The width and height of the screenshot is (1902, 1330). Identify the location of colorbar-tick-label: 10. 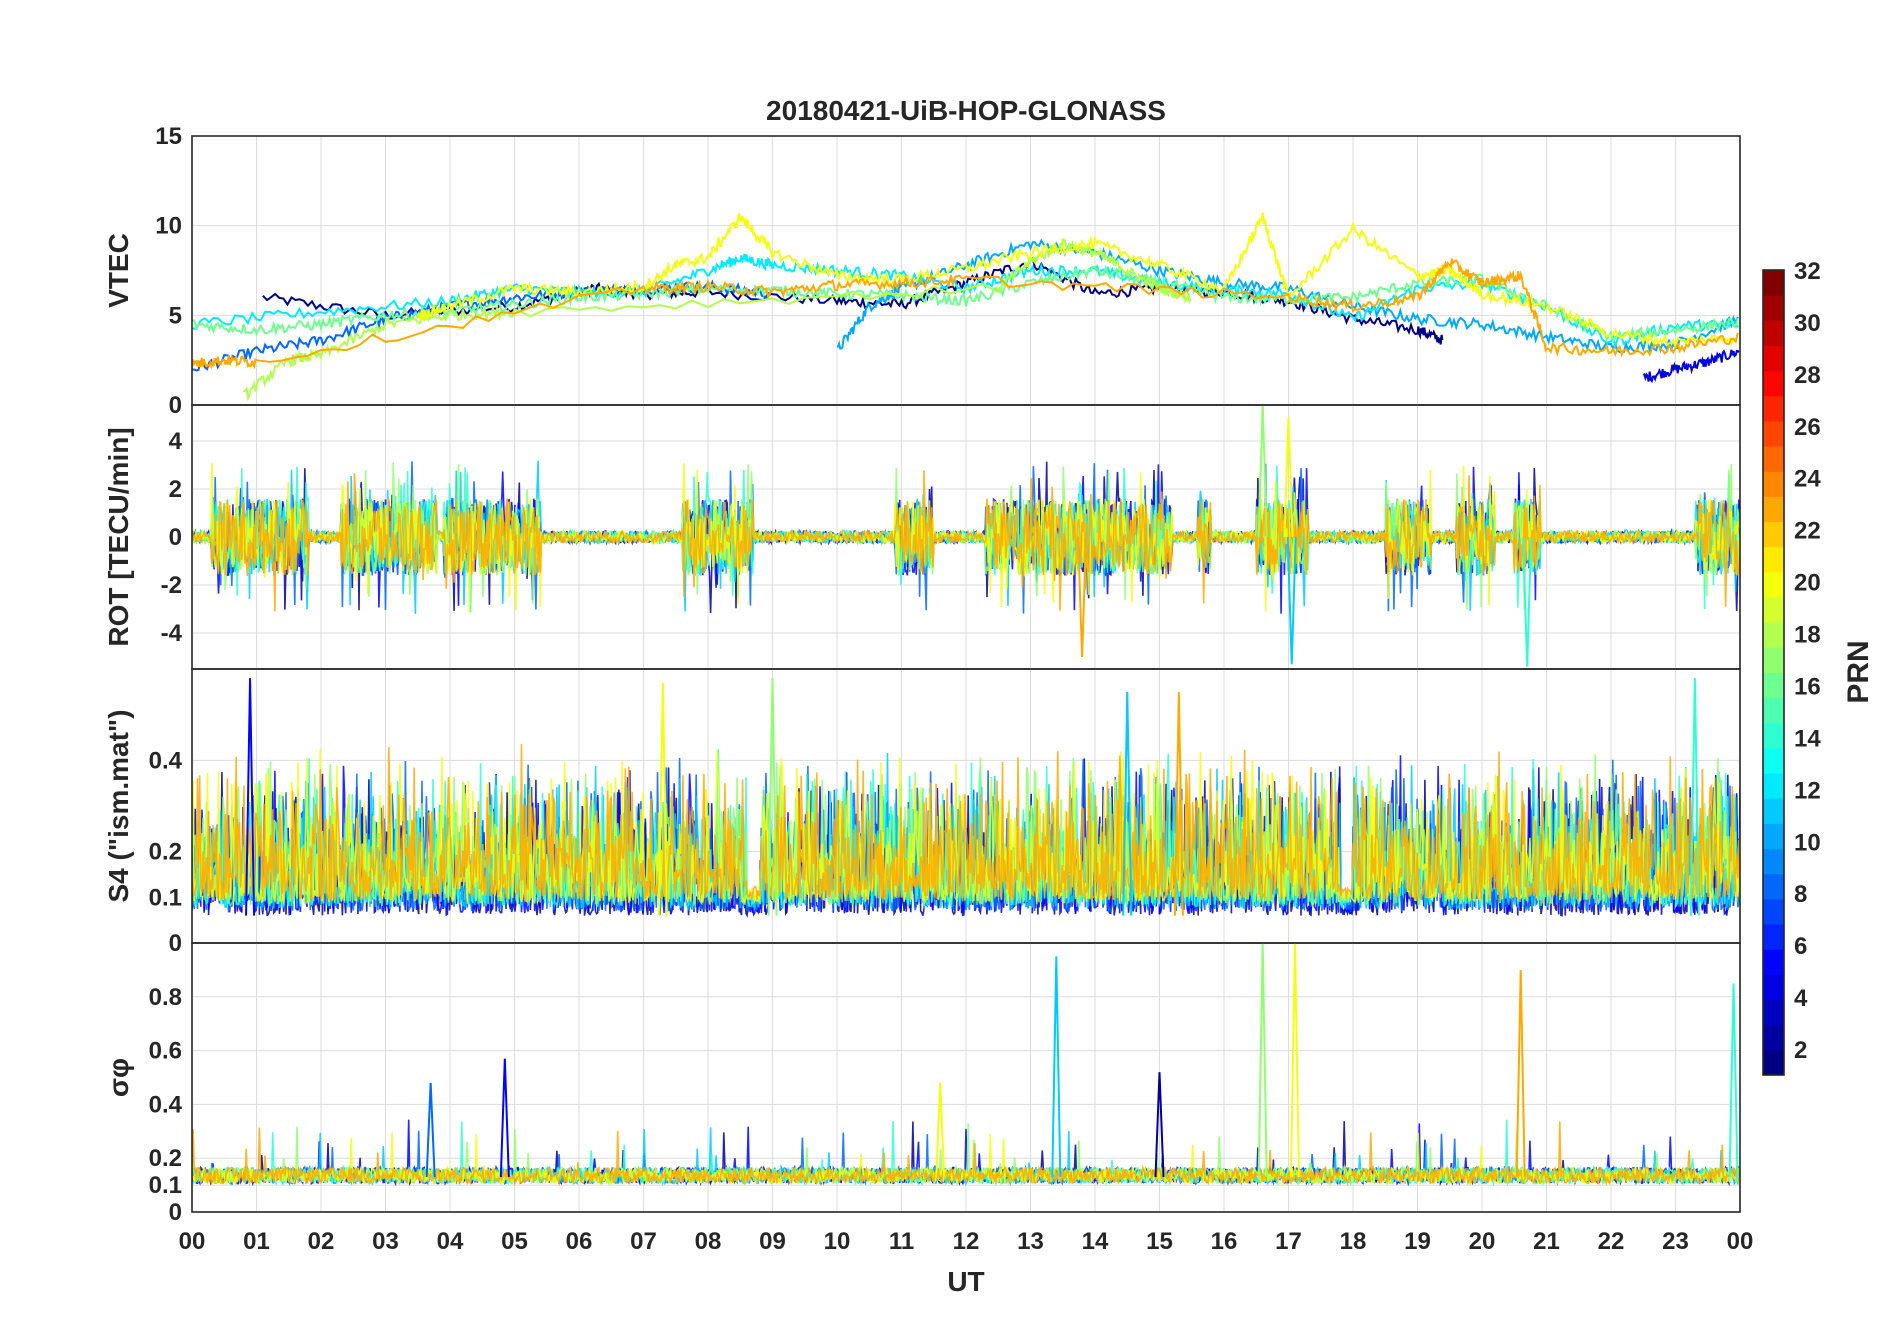
(1807, 842).